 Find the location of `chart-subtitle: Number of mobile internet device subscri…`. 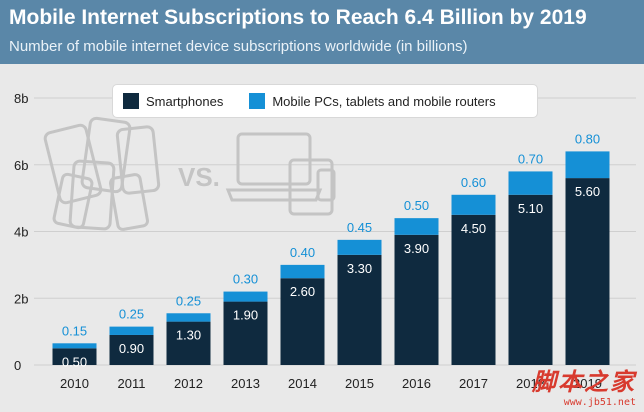

chart-subtitle: Number of mobile internet device subscri… is located at coordinates (238, 46).